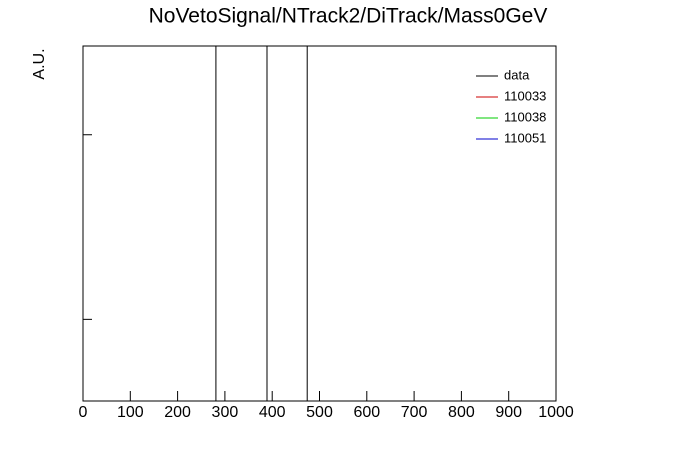  Describe the element at coordinates (414, 412) in the screenshot. I see `x-tick-label: 700` at that location.